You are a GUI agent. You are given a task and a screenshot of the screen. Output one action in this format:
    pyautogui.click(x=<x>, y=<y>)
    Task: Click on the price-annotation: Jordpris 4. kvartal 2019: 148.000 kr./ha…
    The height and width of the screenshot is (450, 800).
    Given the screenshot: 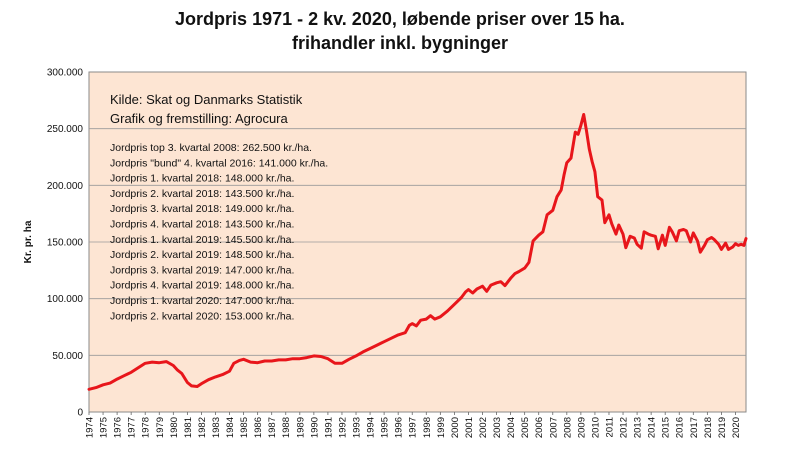 What is the action you would take?
    pyautogui.click(x=202, y=286)
    